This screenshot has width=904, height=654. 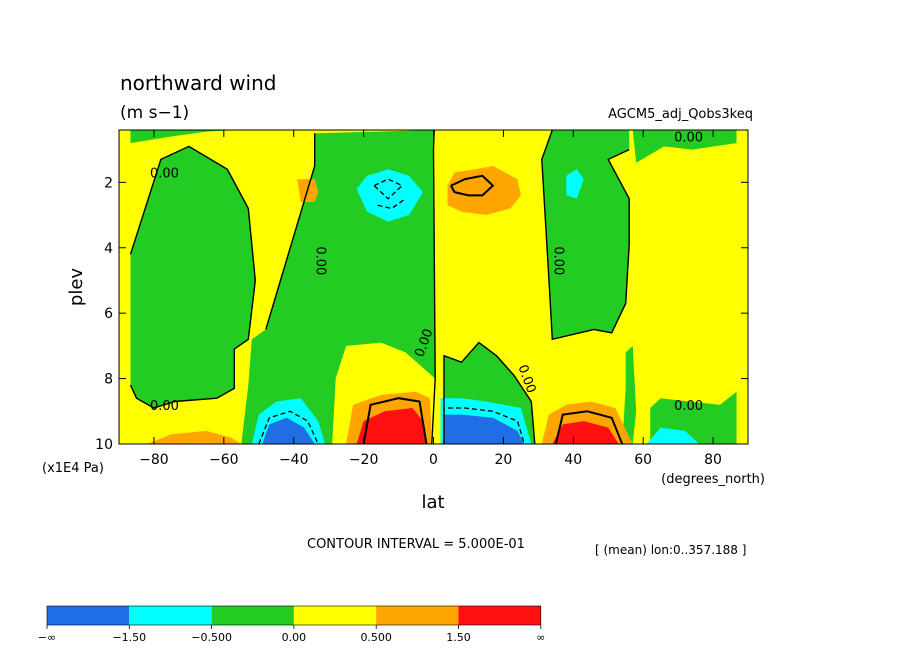 What do you see at coordinates (224, 460) in the screenshot?
I see `x-tick-label-1: −60` at bounding box center [224, 460].